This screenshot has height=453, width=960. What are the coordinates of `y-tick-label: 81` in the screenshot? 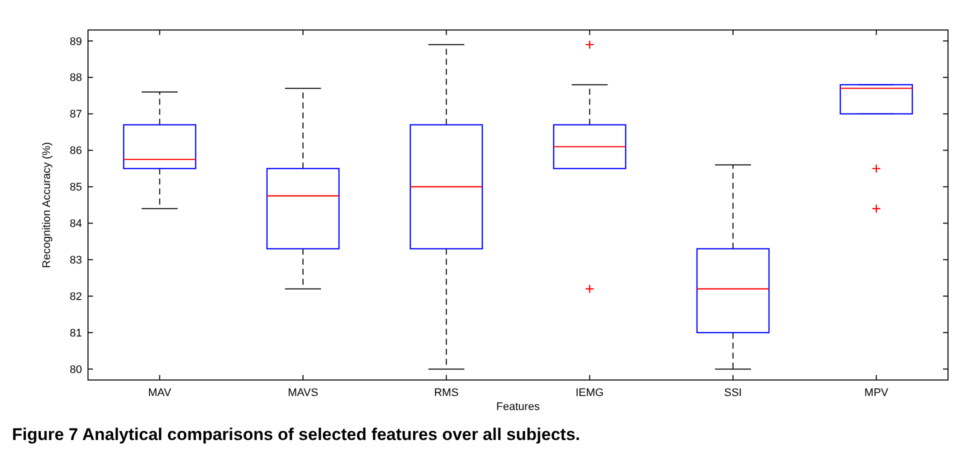 It's located at (76, 333).